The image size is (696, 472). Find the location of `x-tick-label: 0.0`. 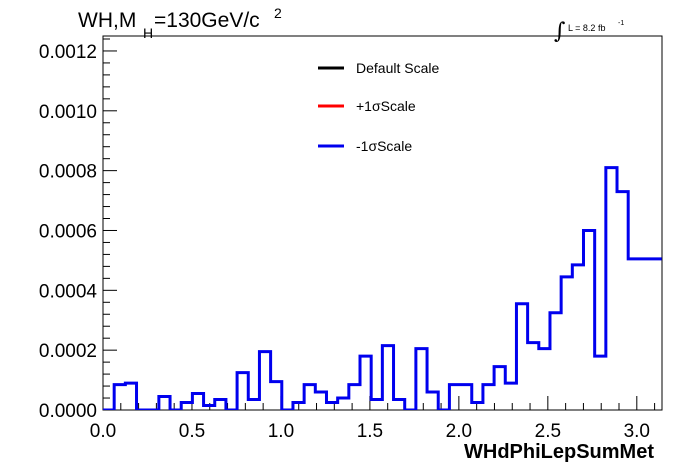

x-tick-label: 0.0 is located at coordinates (103, 431).